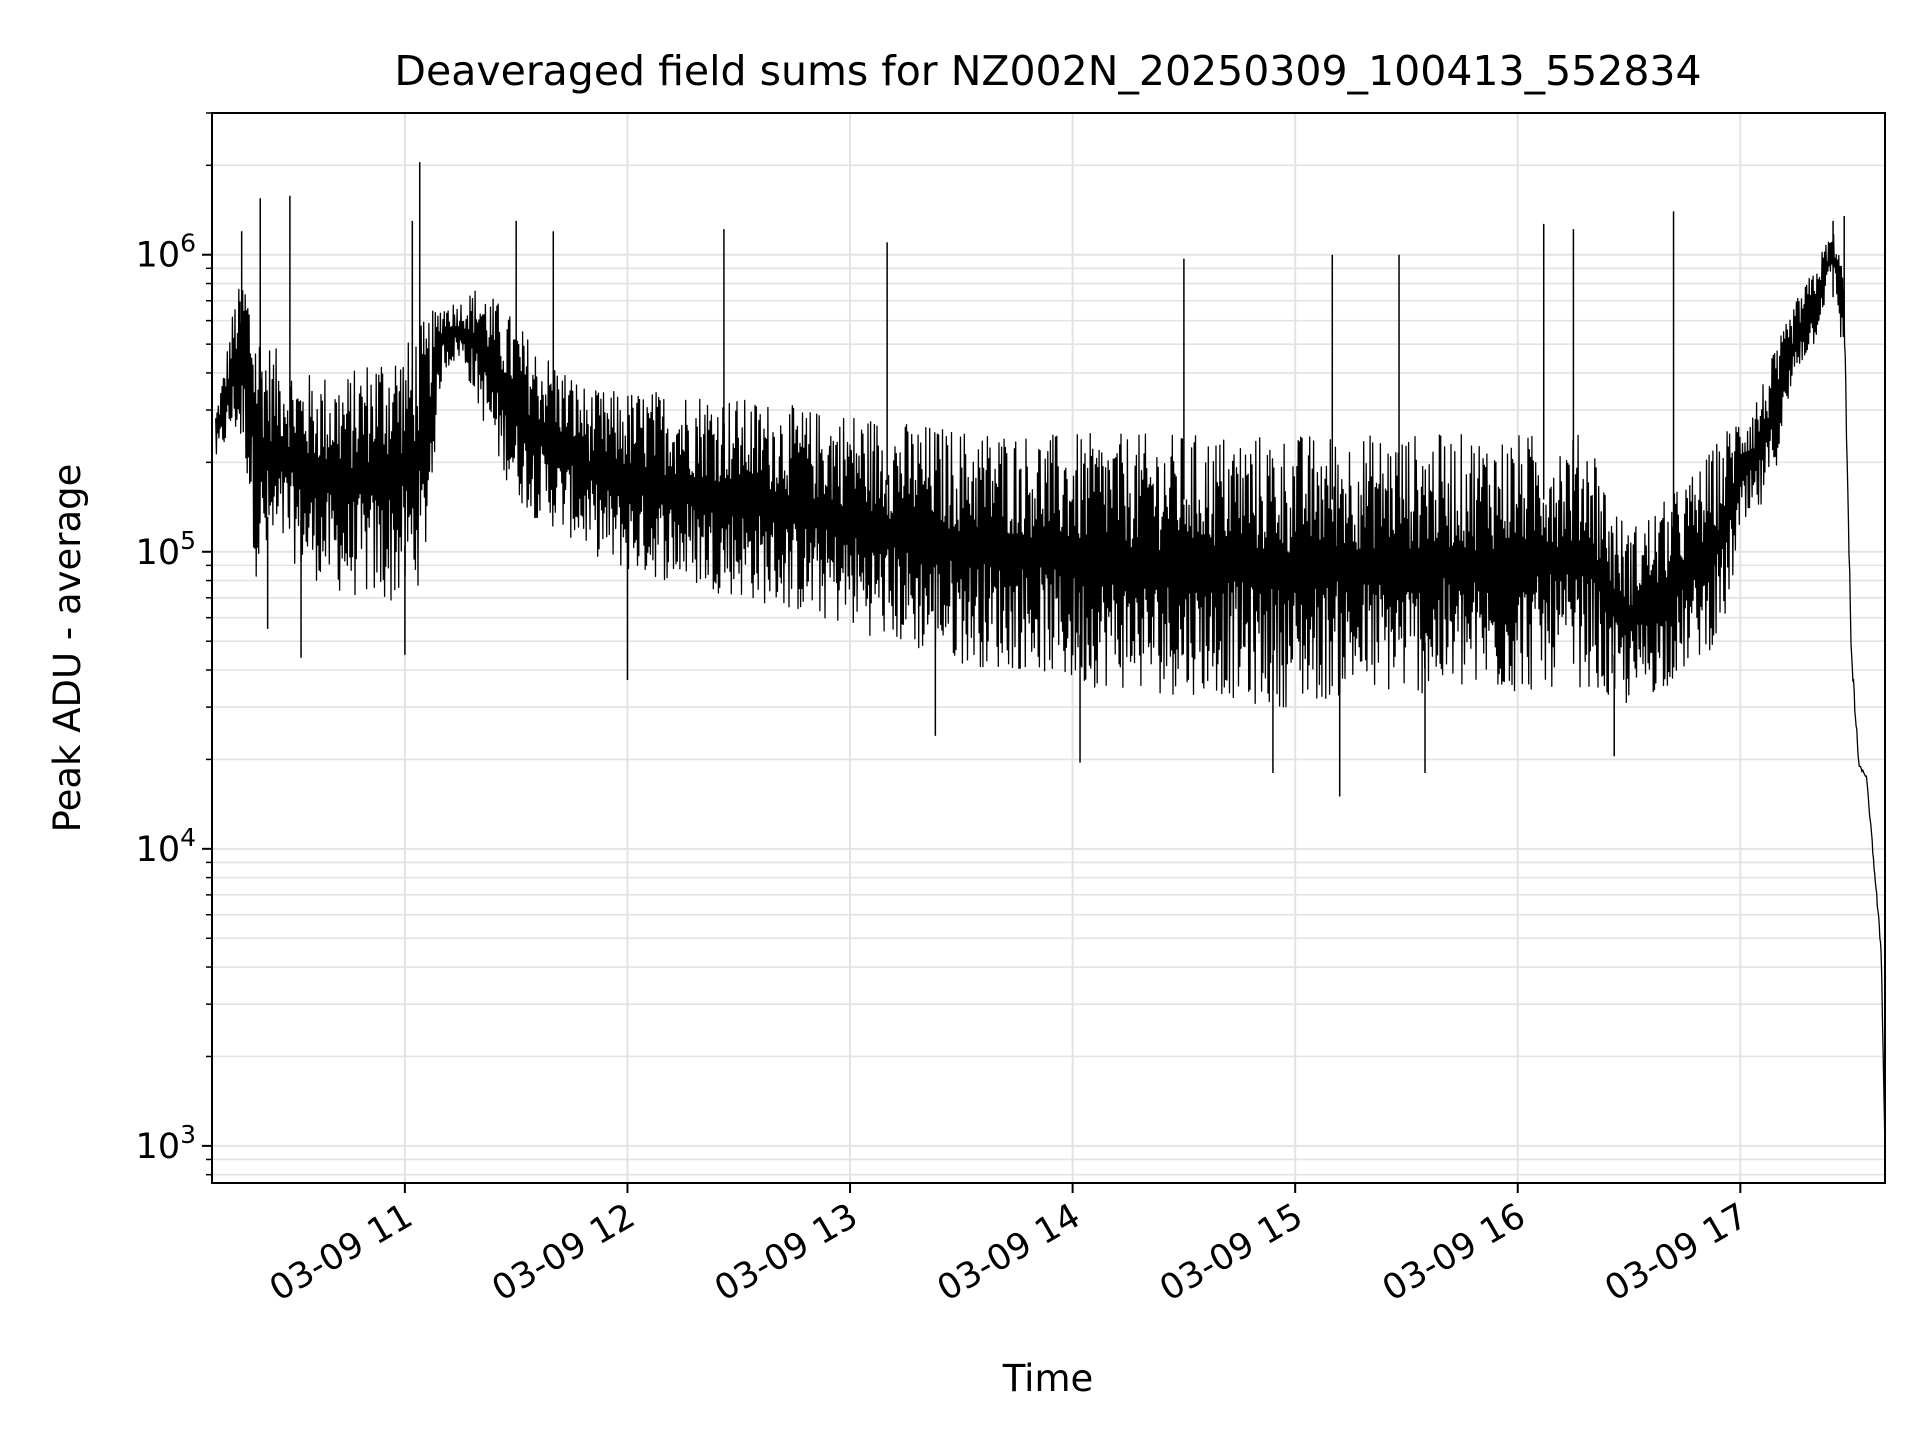 This screenshot has height=1440, width=1920. Describe the element at coordinates (188, 243) in the screenshot. I see `y-tick-exponent: 6` at that location.